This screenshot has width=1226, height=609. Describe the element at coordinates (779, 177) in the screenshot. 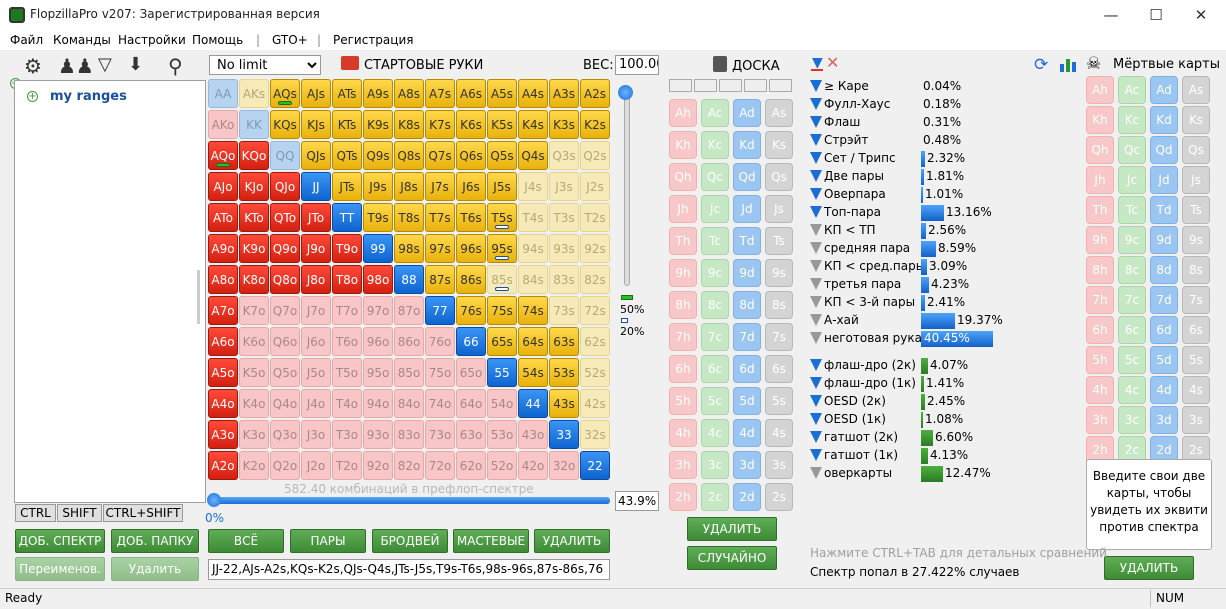

I see `card-Qs: Qs` at that location.